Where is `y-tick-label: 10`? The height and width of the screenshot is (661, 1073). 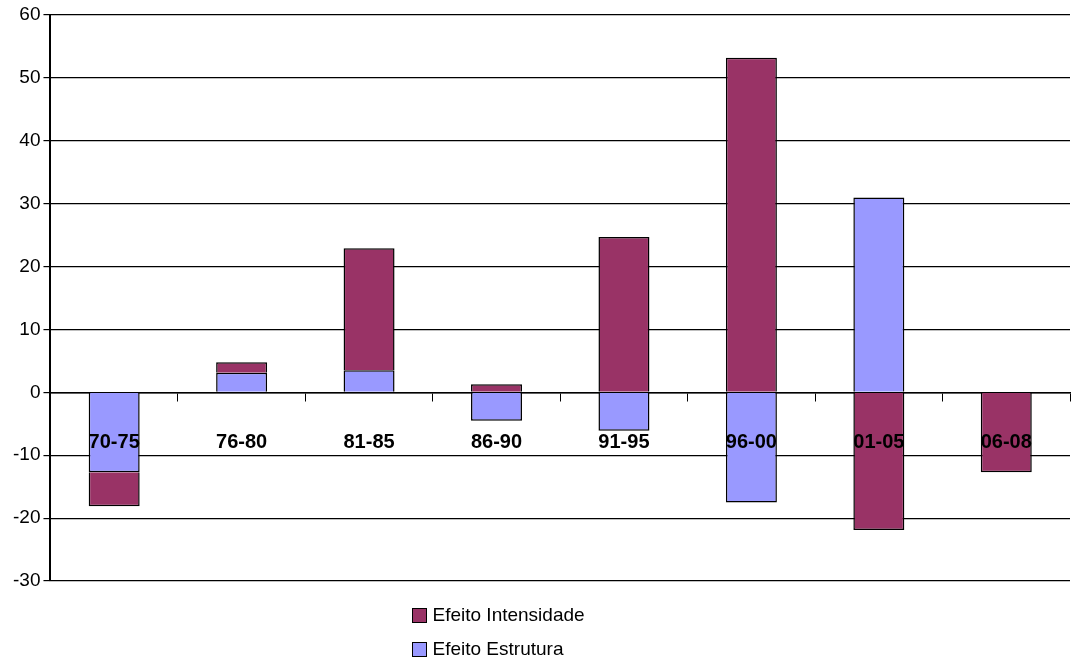 y-tick-label: 10 is located at coordinates (30, 328).